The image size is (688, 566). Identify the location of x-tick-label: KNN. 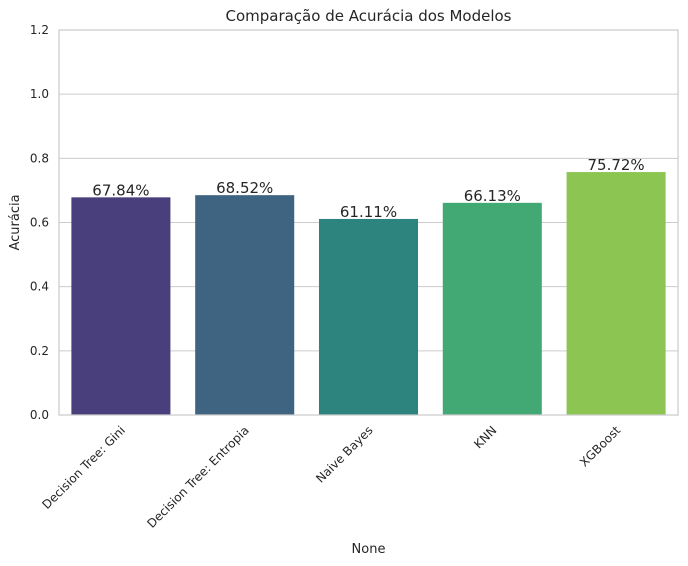
(485, 437).